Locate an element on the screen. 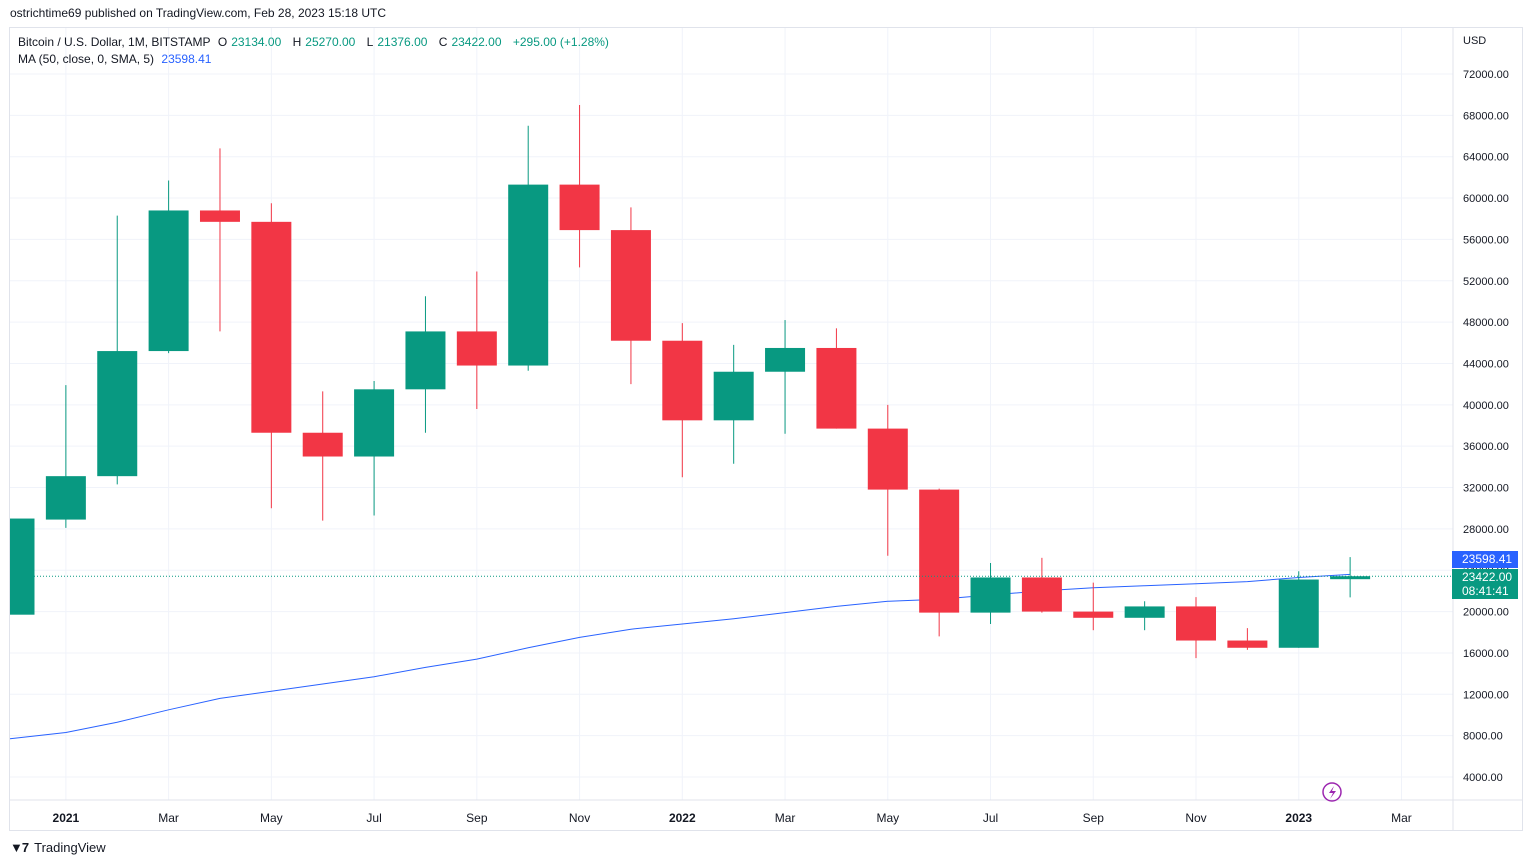  y-tick-label: 28000.00 is located at coordinates (1486, 530).